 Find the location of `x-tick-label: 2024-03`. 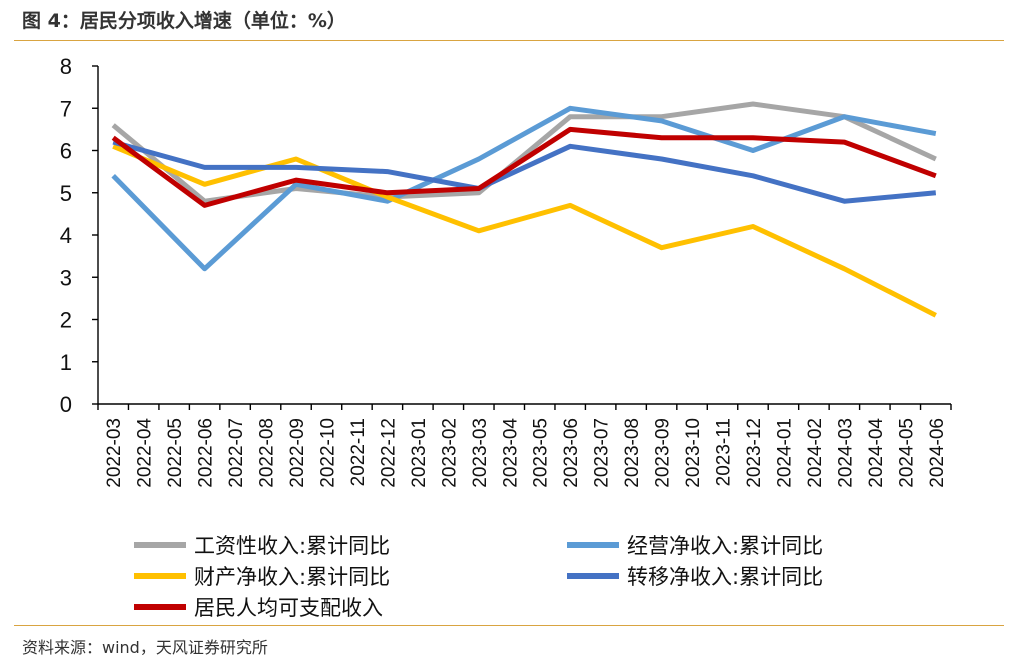

x-tick-label: 2024-03 is located at coordinates (845, 453).